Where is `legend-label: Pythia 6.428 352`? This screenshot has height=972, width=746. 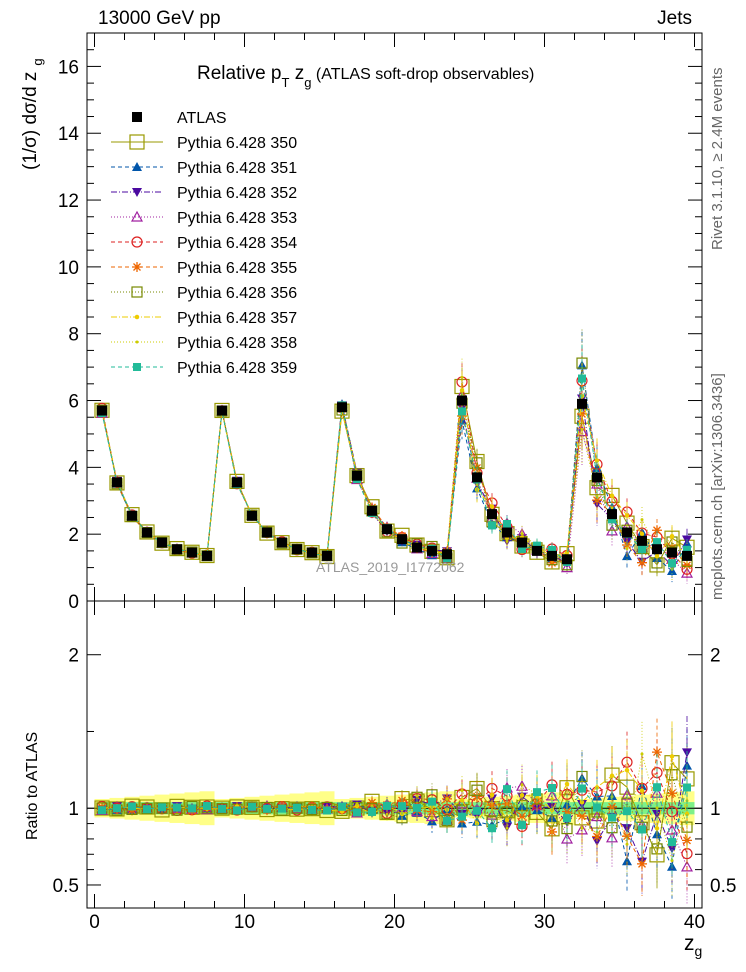
legend-label: Pythia 6.428 352 is located at coordinates (237, 193).